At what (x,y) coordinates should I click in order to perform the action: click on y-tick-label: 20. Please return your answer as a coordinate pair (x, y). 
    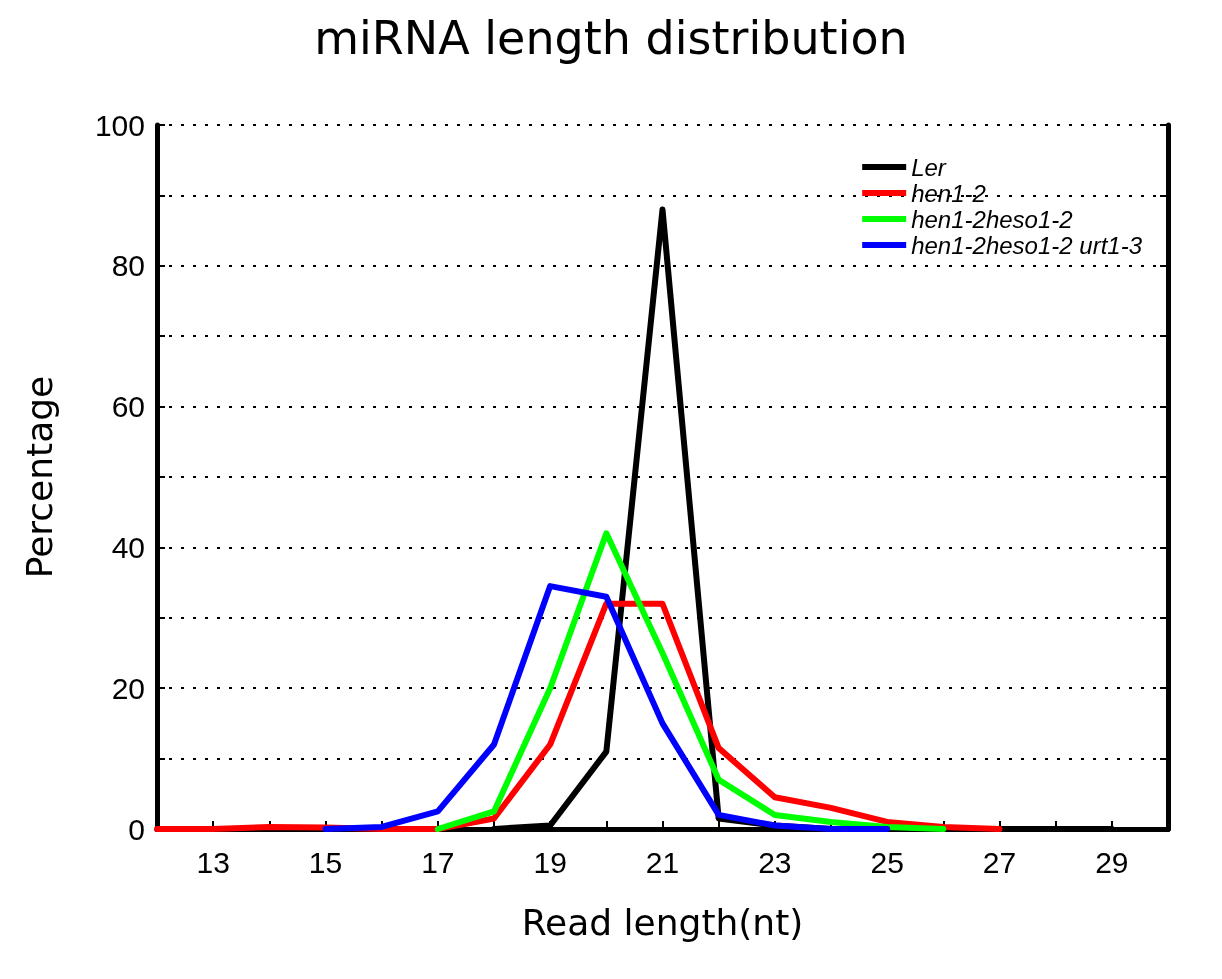
    Looking at the image, I should click on (128, 688).